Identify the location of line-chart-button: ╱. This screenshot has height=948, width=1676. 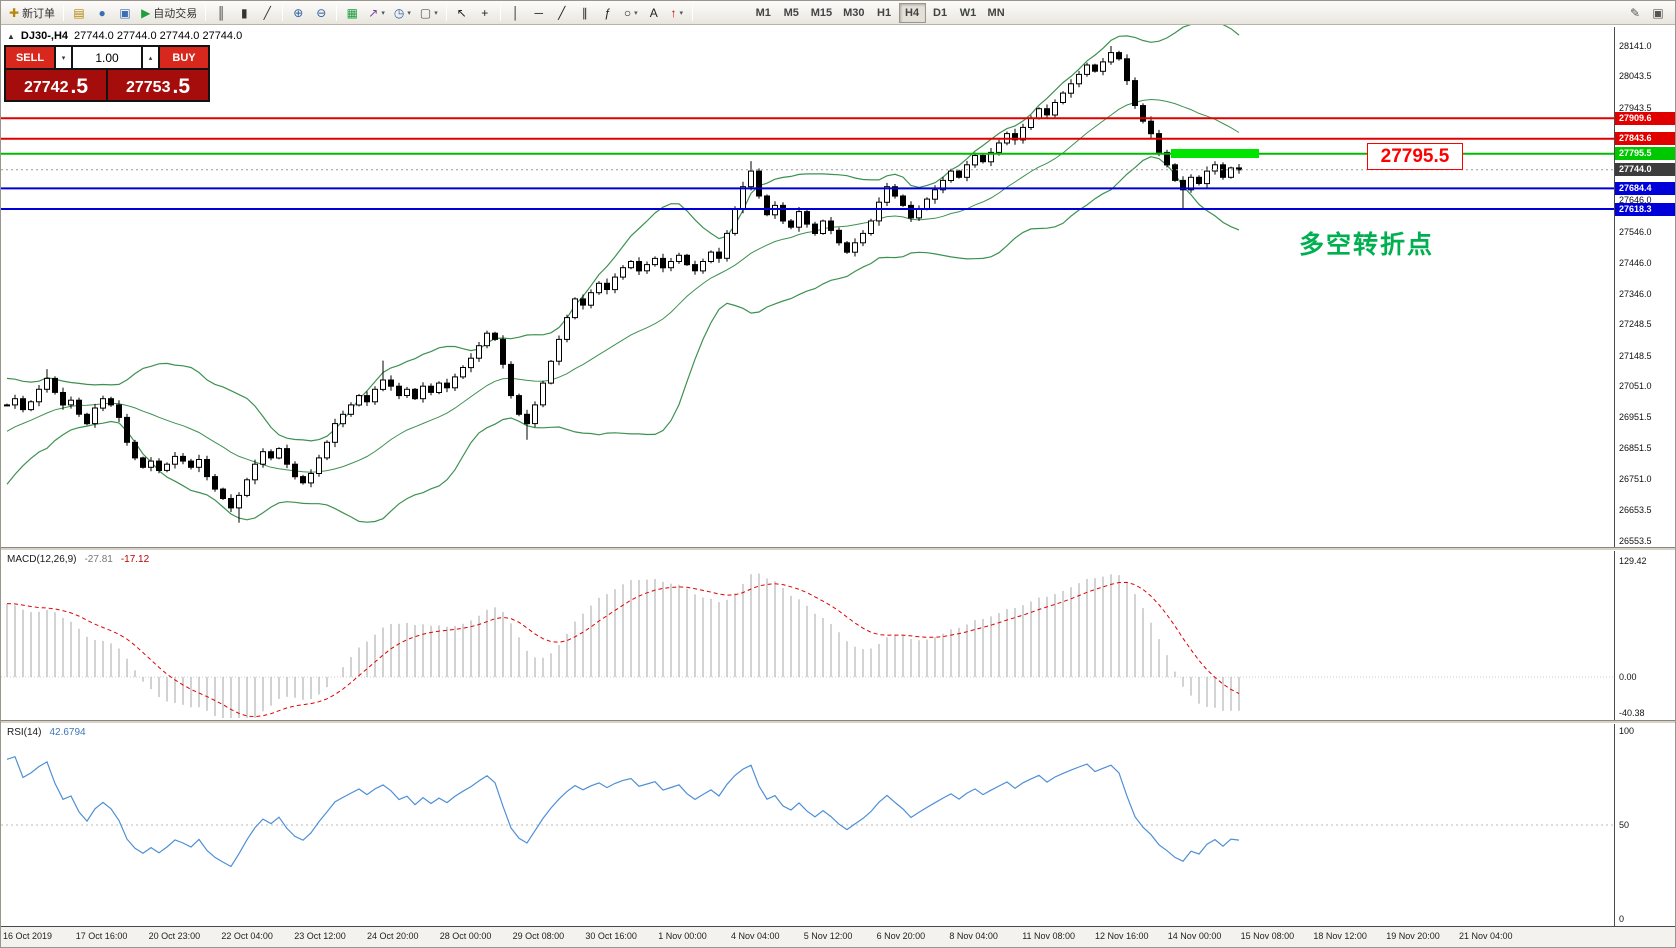
(267, 12).